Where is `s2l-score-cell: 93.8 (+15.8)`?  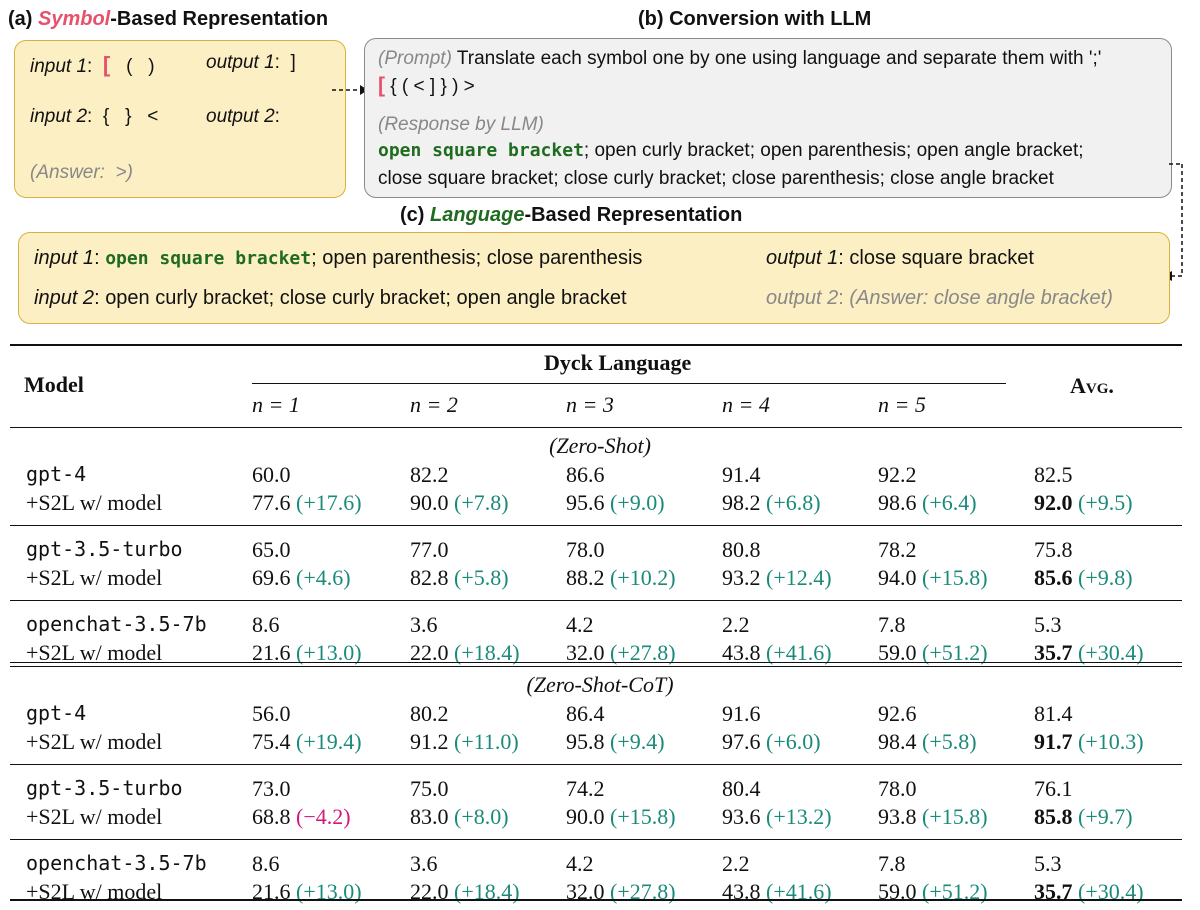 s2l-score-cell: 93.8 (+15.8) is located at coordinates (933, 817).